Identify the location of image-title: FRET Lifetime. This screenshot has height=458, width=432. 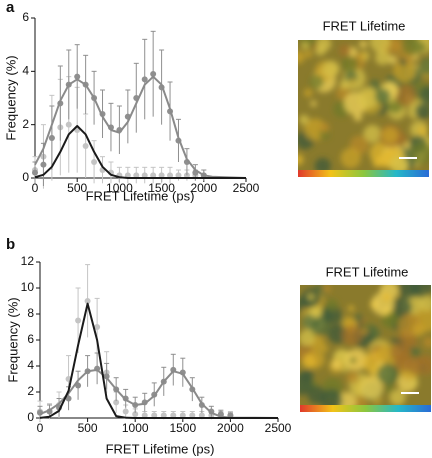
(364, 25).